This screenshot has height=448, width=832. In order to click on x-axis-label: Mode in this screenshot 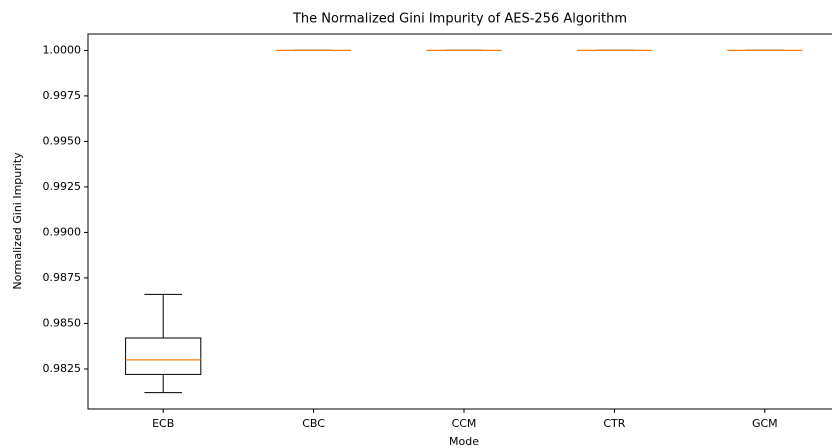, I will do `click(464, 441)`.